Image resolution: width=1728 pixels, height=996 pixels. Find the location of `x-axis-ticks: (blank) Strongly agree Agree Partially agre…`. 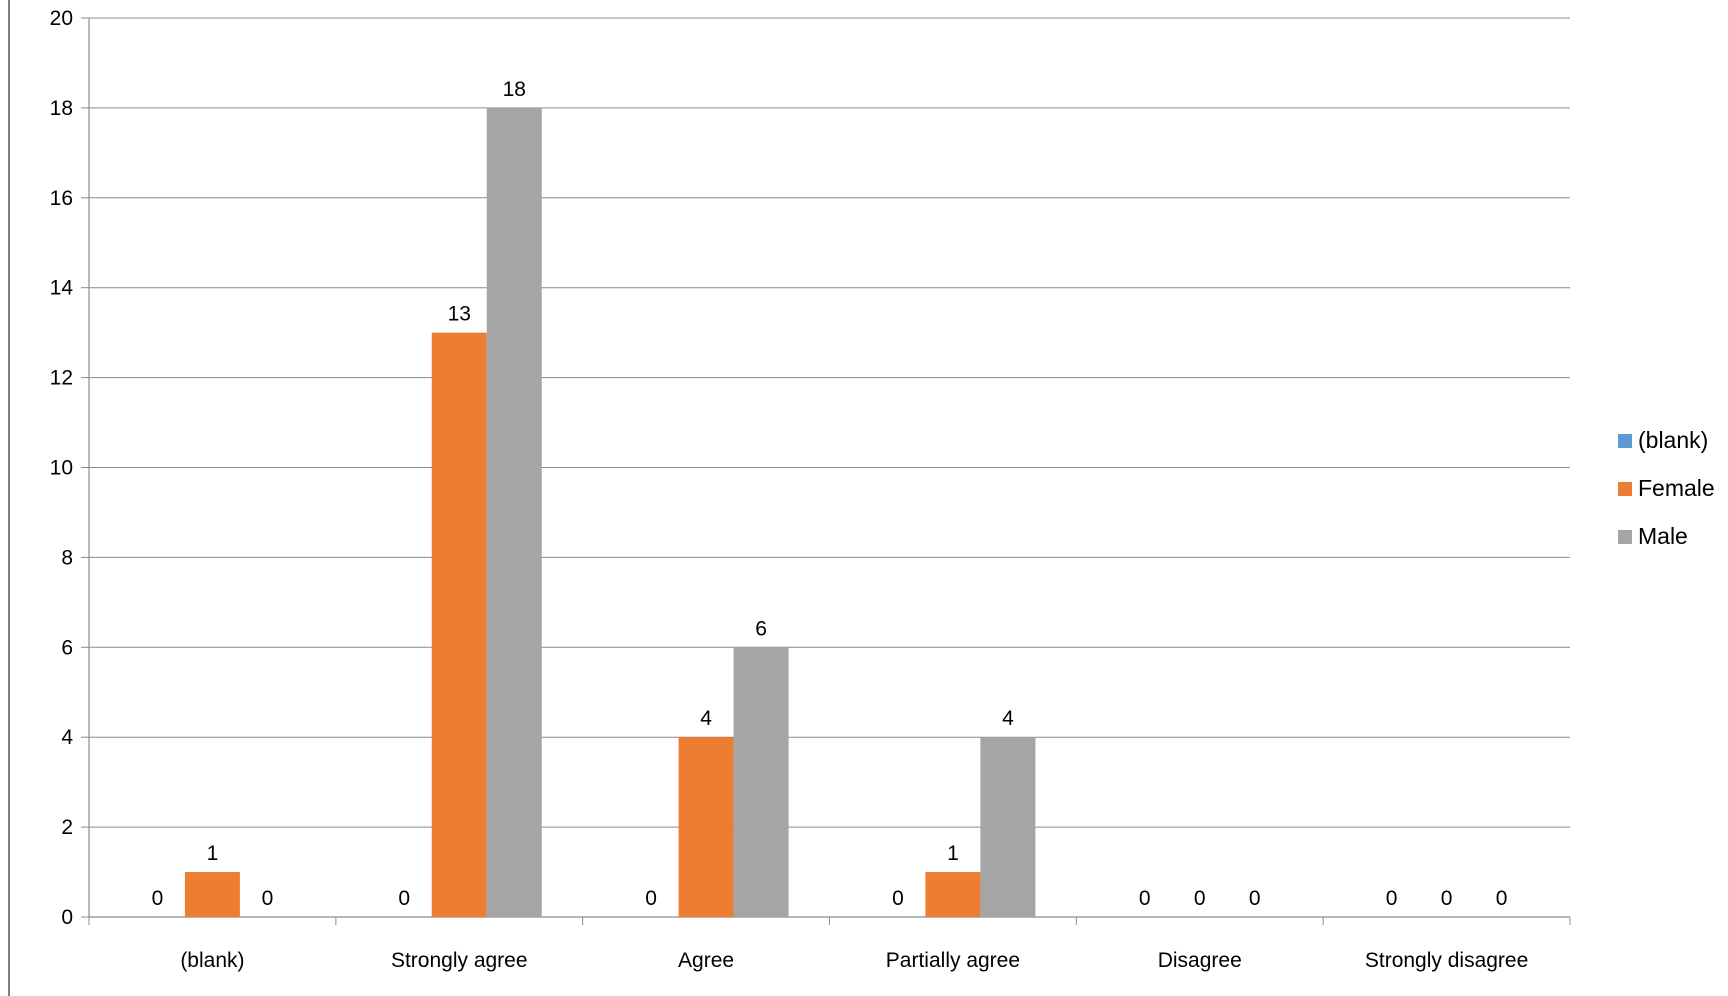

x-axis-ticks: (blank) Strongly agree Agree Partially agre… is located at coordinates (854, 960).